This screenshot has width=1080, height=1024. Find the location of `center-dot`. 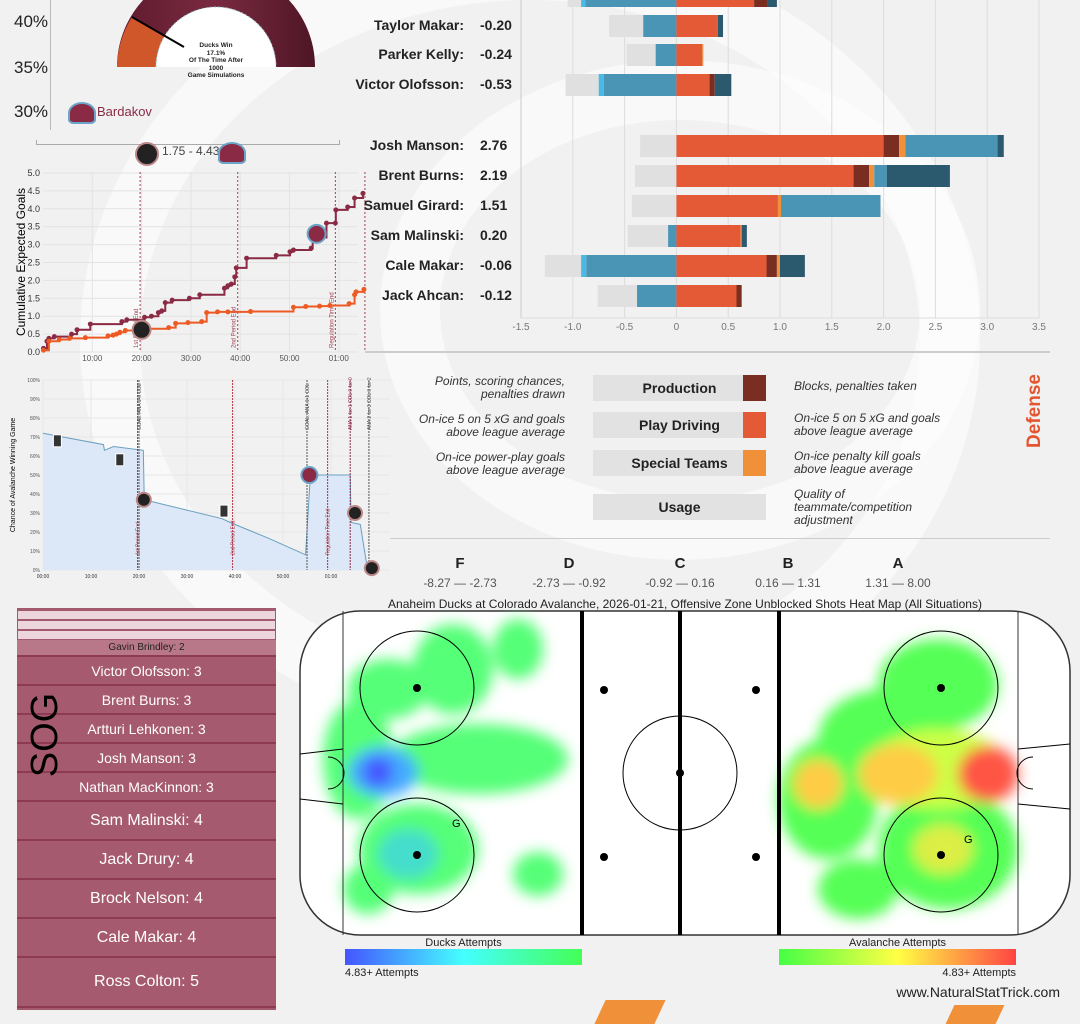

center-dot is located at coordinates (680, 773).